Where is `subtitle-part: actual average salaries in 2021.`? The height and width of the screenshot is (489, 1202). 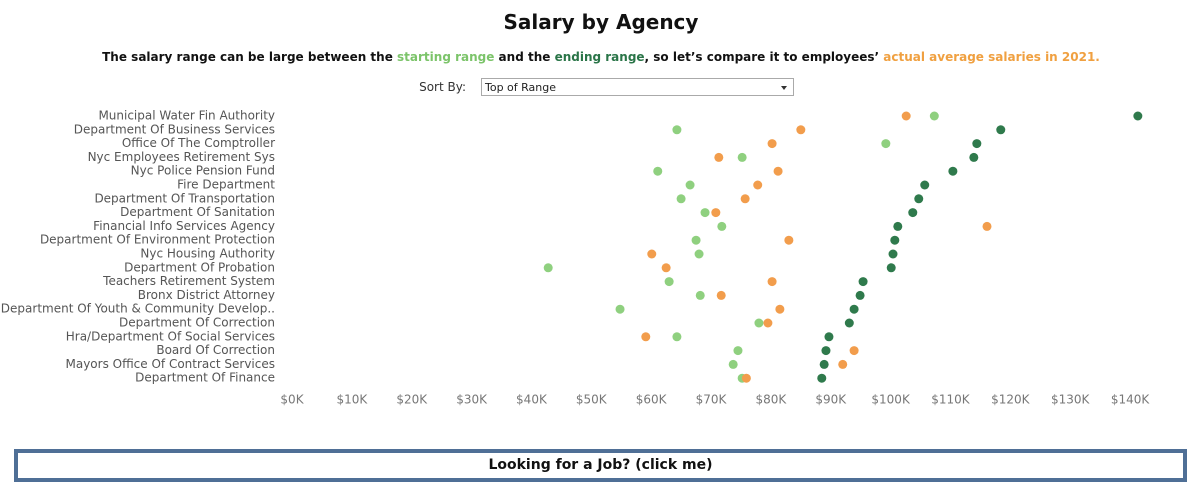
subtitle-part: actual average salaries in 2021. is located at coordinates (991, 57).